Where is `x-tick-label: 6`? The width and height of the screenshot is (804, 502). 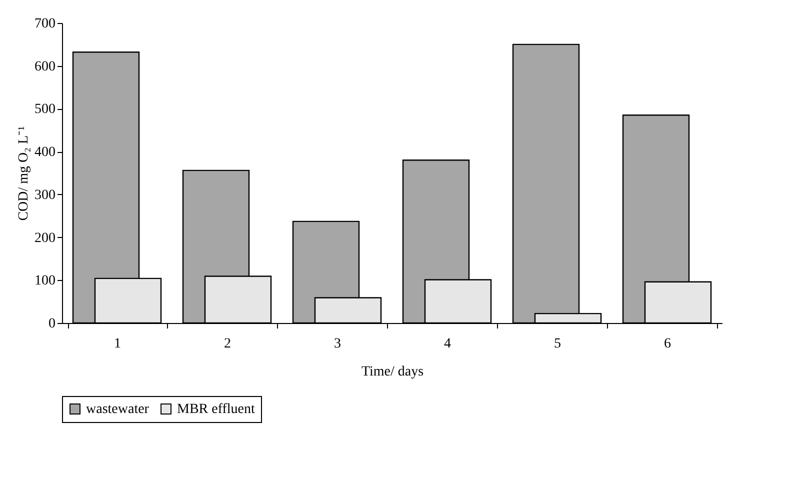 x-tick-label: 6 is located at coordinates (667, 344).